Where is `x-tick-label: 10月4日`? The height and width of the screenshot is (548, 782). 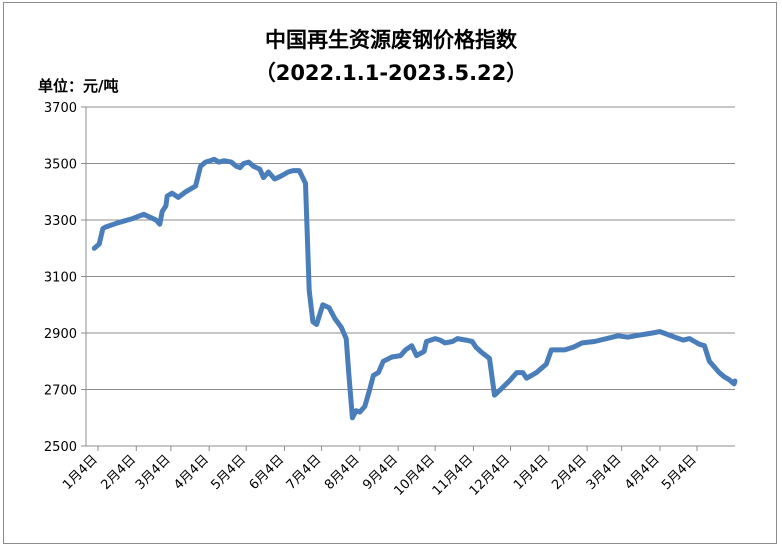
x-tick-label: 10月4日 is located at coordinates (414, 475).